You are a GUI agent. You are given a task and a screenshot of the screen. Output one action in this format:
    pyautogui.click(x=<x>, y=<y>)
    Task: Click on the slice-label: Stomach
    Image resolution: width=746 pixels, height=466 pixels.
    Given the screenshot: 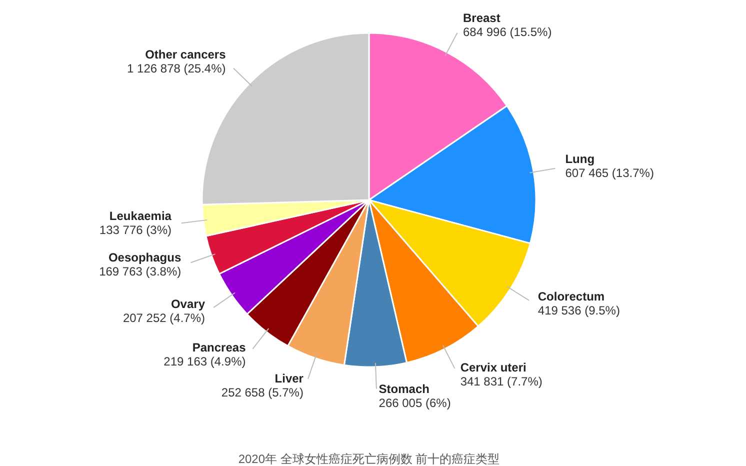 What is the action you would take?
    pyautogui.click(x=404, y=389)
    